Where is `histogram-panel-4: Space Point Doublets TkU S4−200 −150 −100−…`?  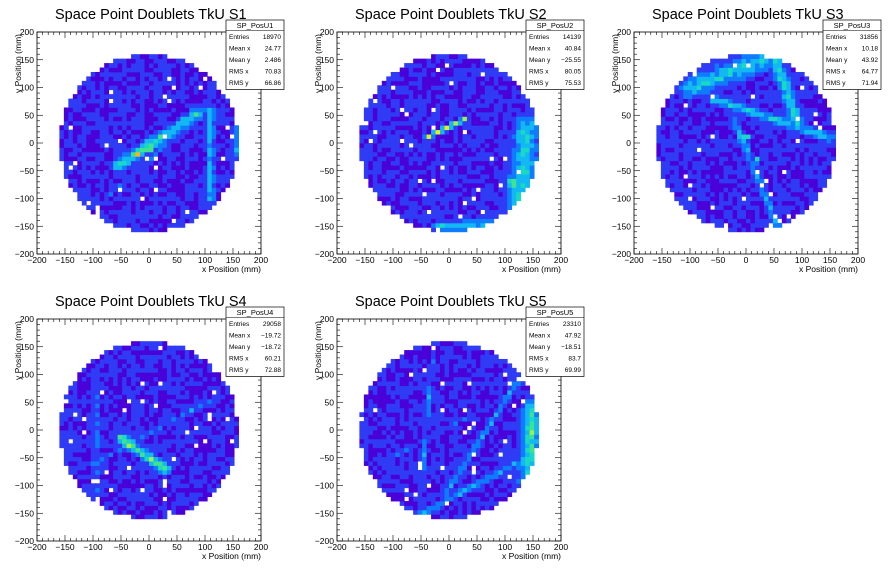
histogram-panel-4: Space Point Doublets TkU S4−200 −150 −100−… is located at coordinates (149, 427).